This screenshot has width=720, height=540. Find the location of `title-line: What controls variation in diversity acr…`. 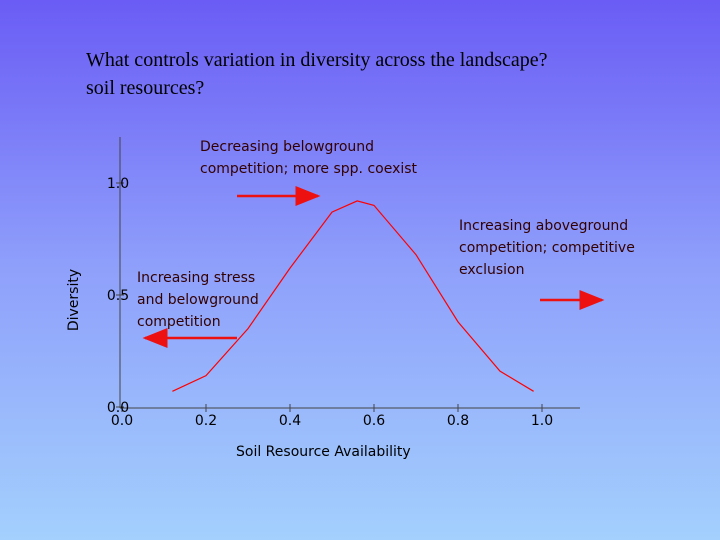

title-line: What controls variation in diversity acr… is located at coordinates (317, 60).